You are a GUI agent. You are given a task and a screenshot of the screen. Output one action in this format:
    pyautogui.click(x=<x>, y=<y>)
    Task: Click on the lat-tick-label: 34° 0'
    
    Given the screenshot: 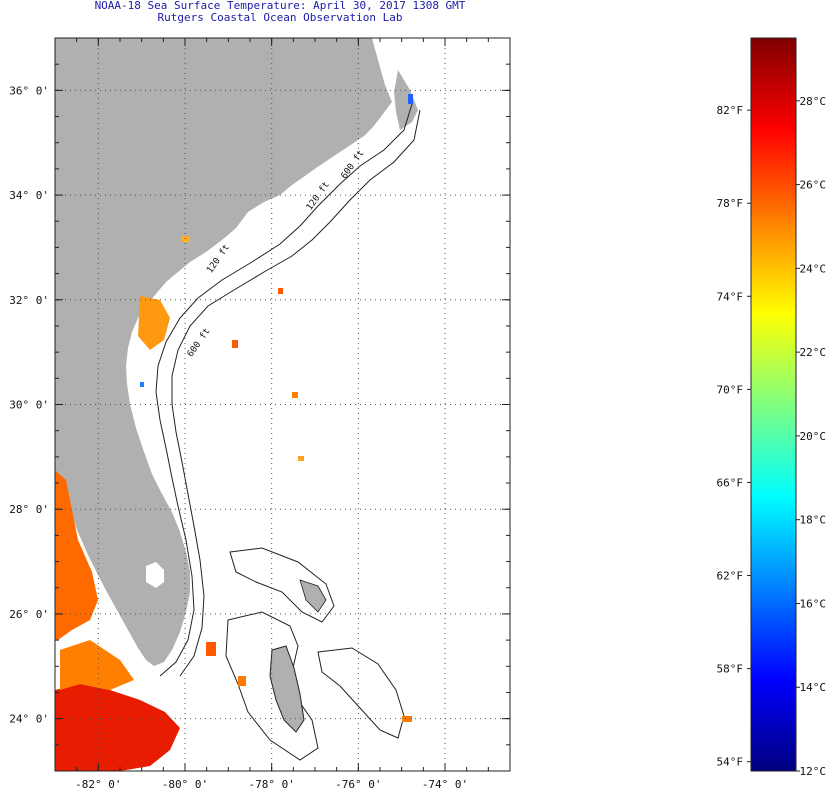 What is the action you would take?
    pyautogui.click(x=29, y=195)
    